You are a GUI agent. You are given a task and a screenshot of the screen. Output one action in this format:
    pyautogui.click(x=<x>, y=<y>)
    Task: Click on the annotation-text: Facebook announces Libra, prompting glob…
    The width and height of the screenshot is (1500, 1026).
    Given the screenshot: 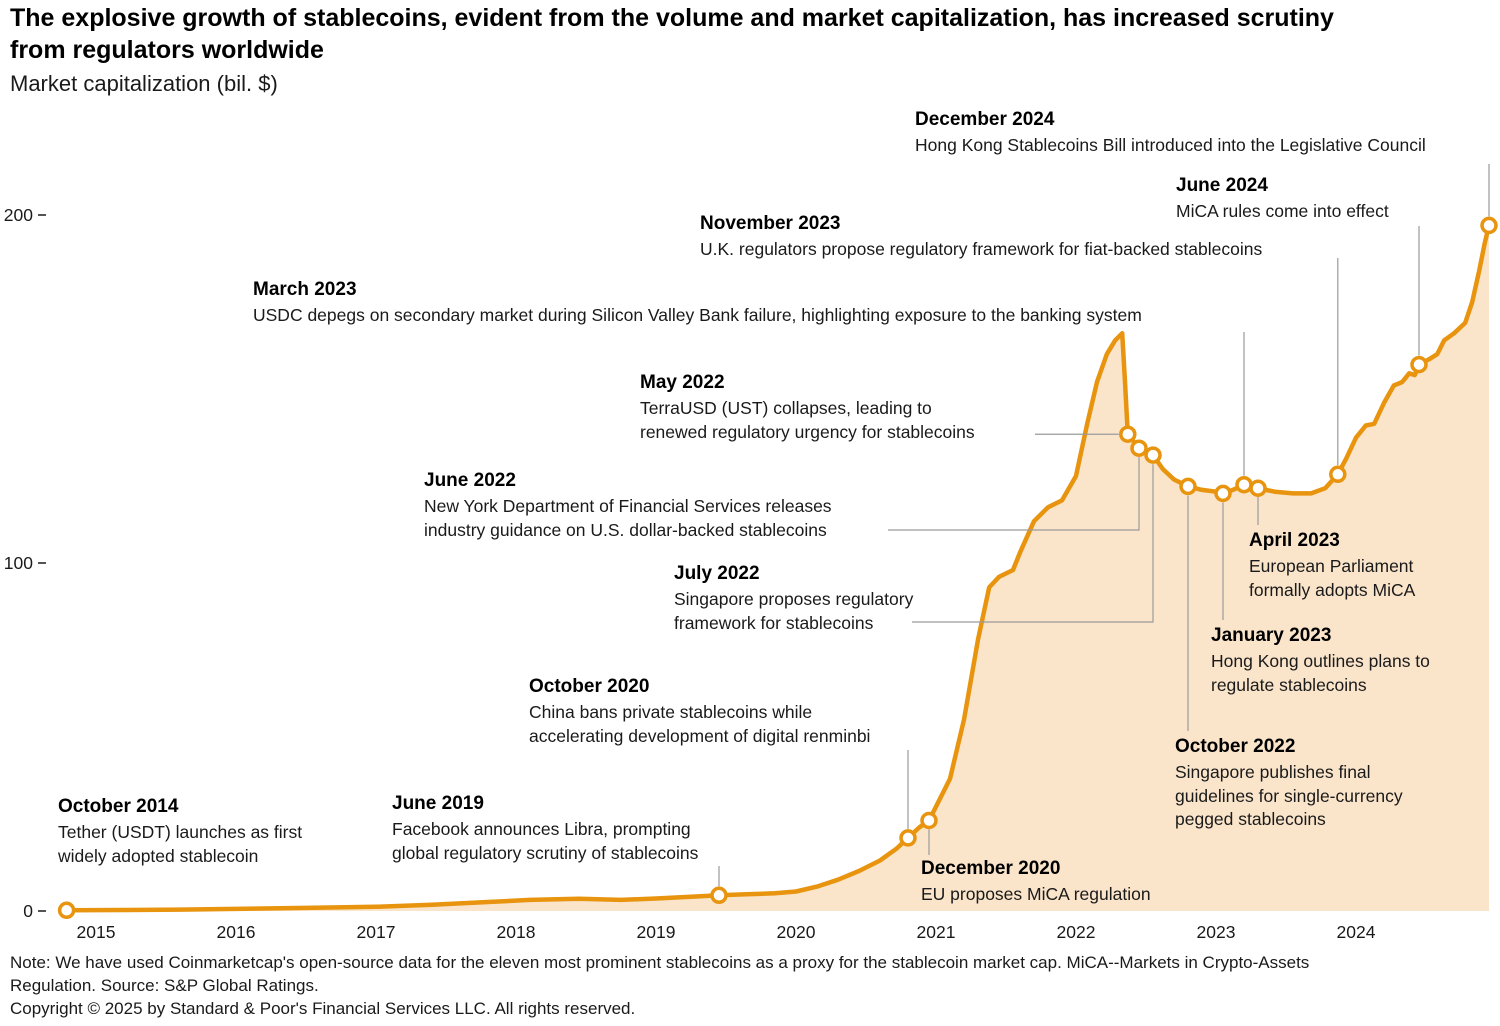 What is the action you would take?
    pyautogui.click(x=545, y=841)
    